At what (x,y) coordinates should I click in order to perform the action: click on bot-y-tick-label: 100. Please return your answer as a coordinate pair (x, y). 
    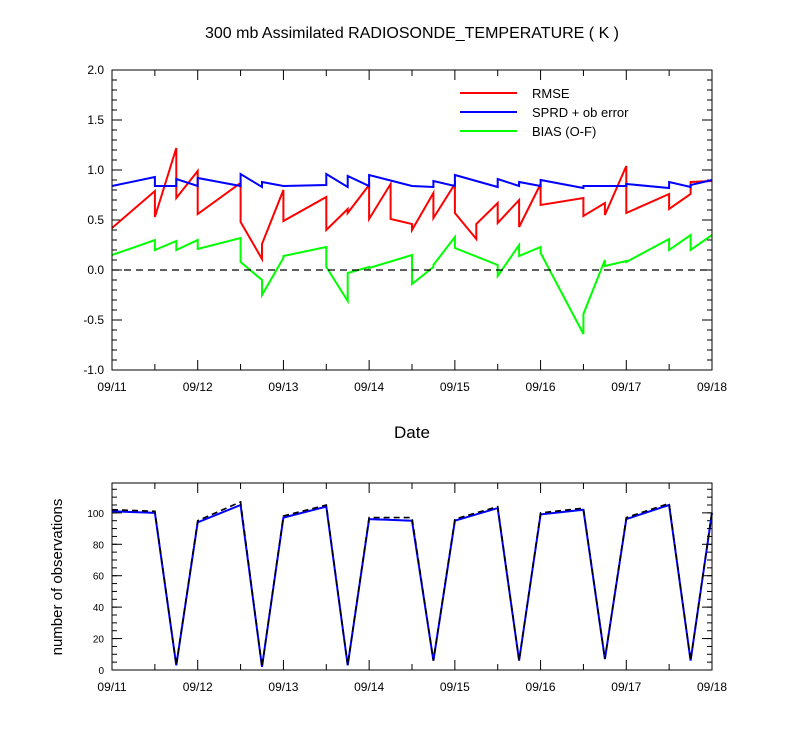
    Looking at the image, I should click on (95, 514).